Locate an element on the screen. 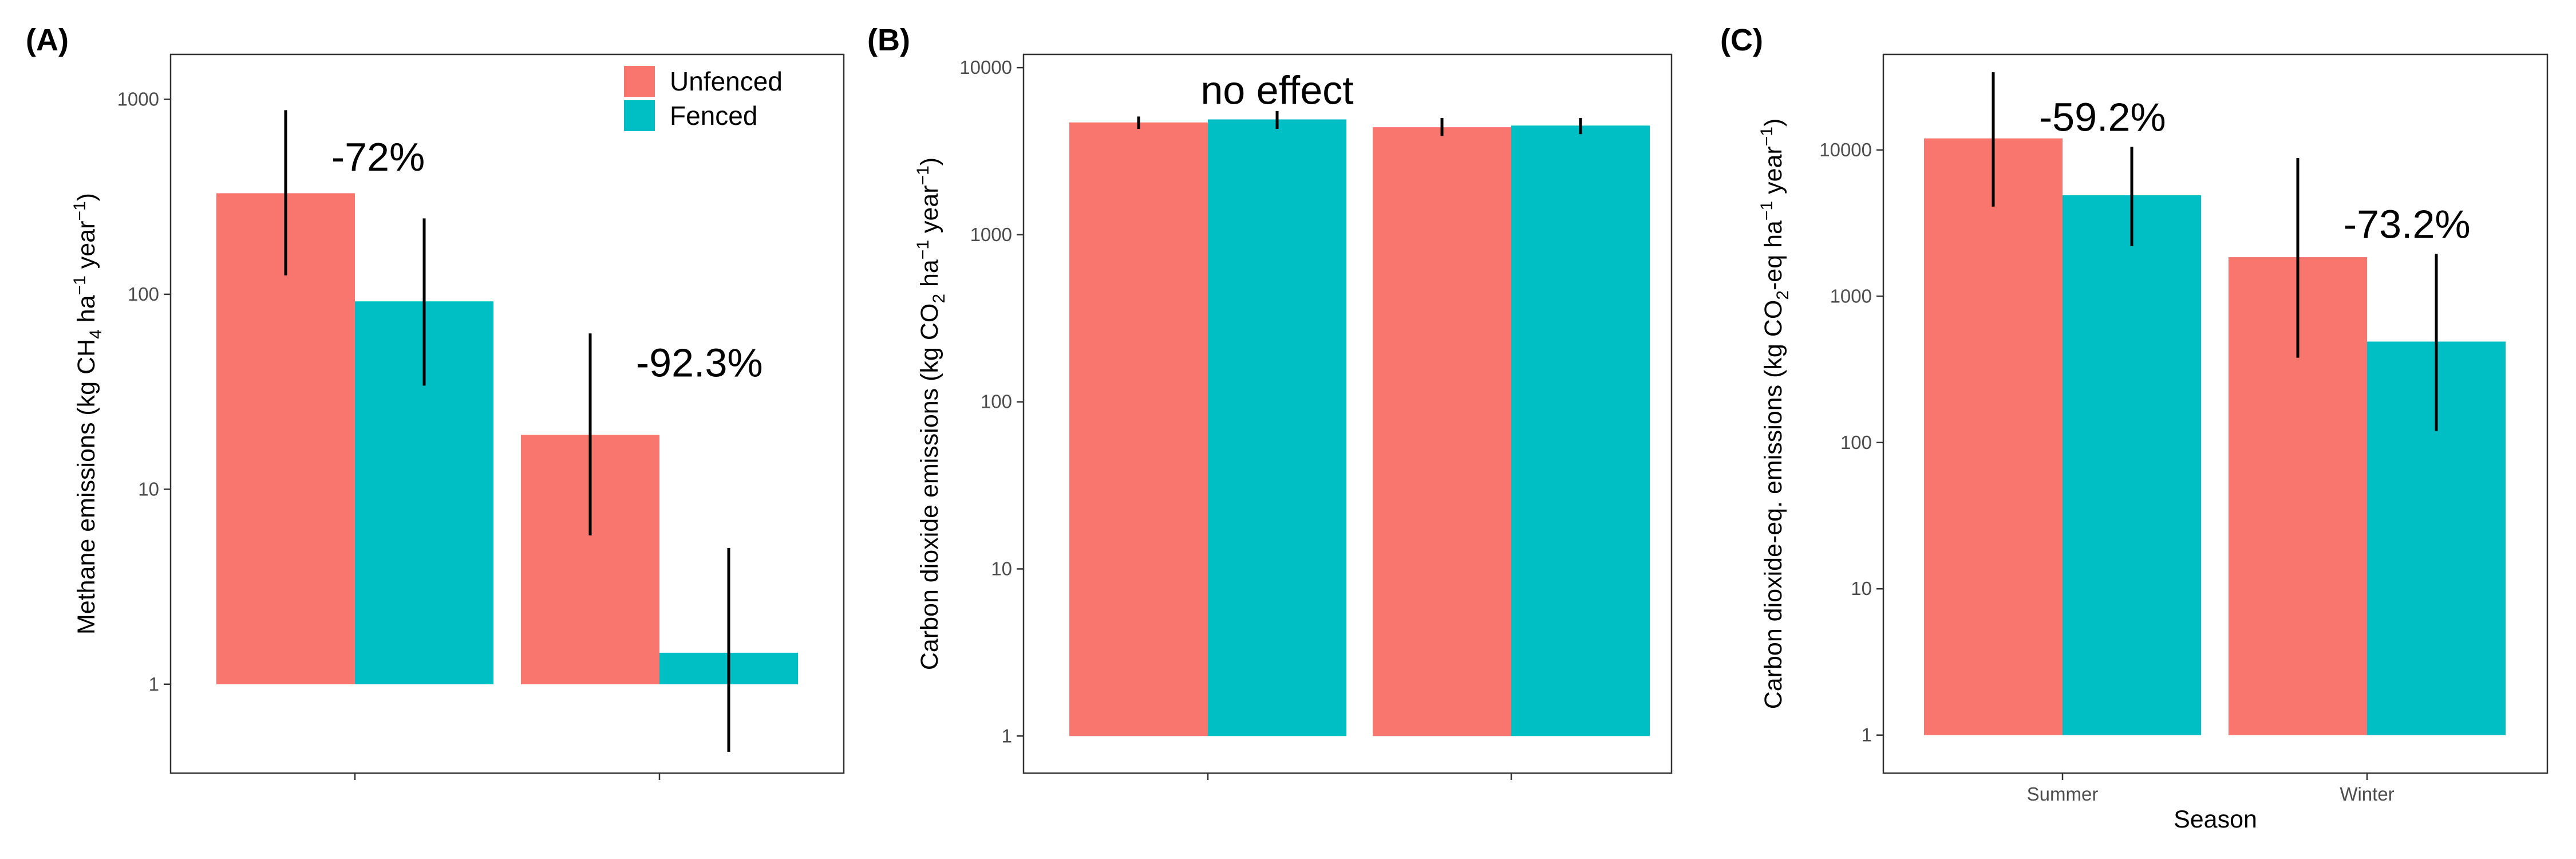 The height and width of the screenshot is (859, 2576). panel-letter: (C) is located at coordinates (1741, 40).